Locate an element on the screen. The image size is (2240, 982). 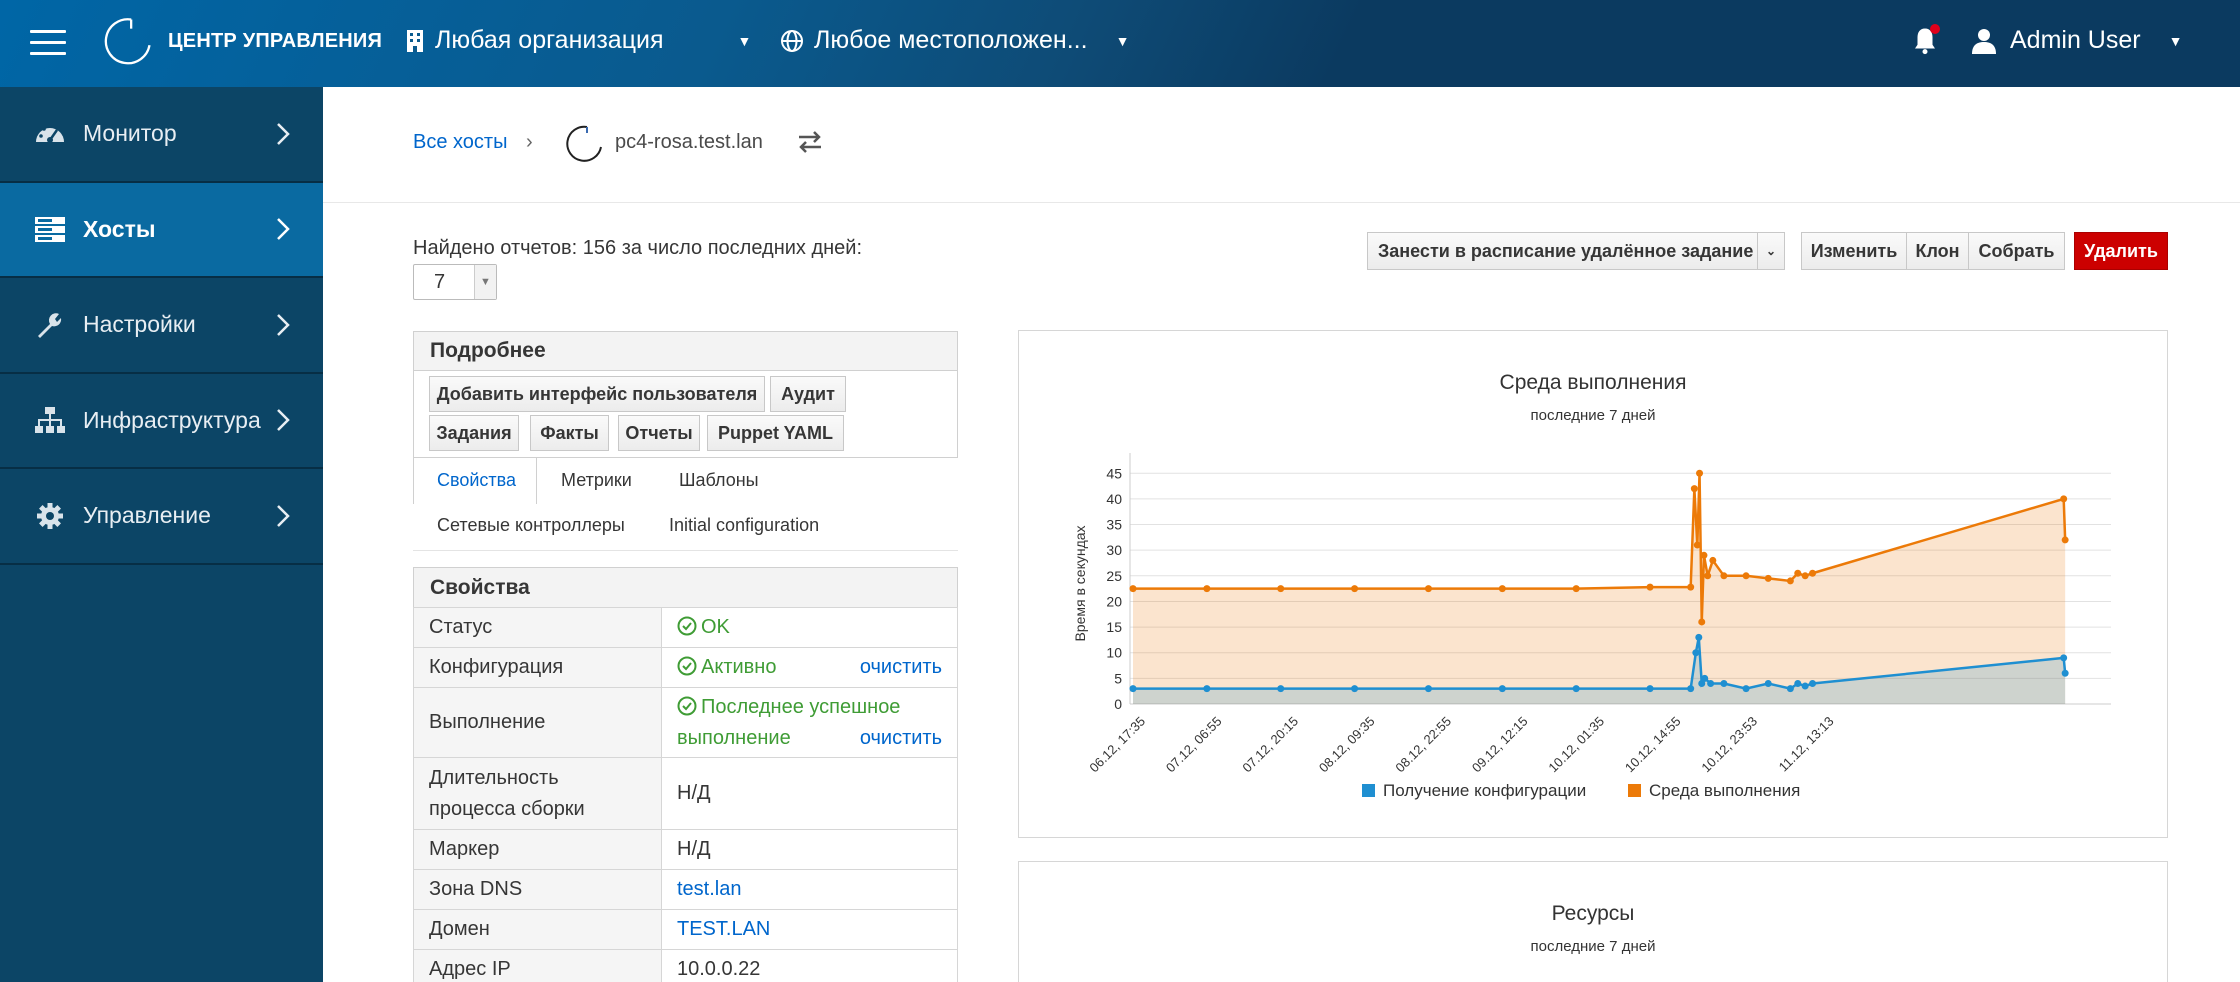
x-tick-label: 10.12, 14:55 is located at coordinates (1653, 745).